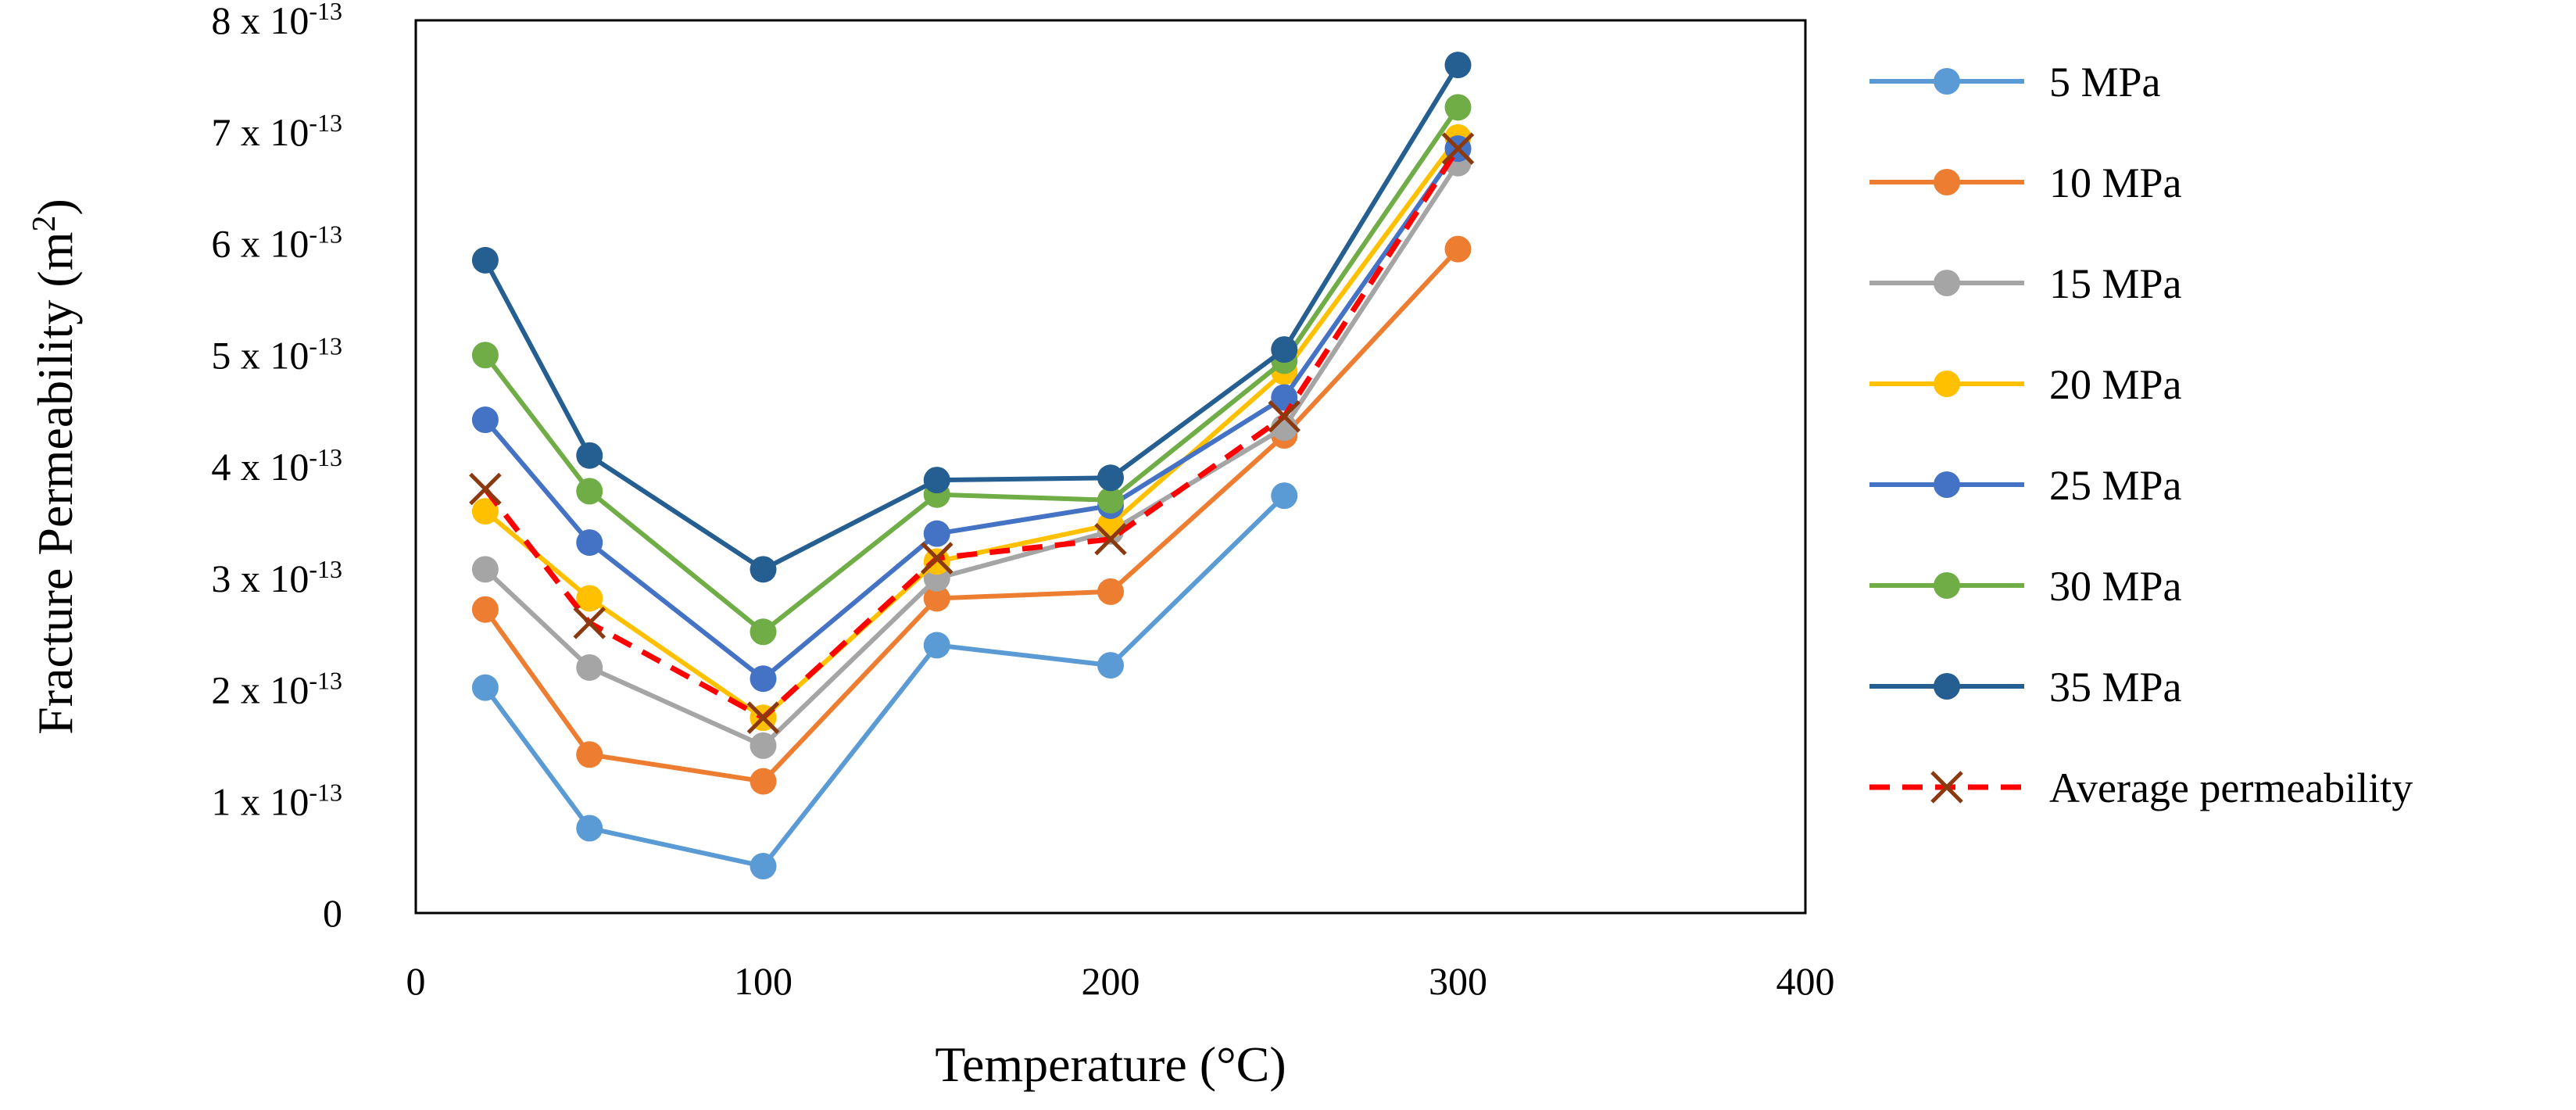 This screenshot has width=2576, height=1110. What do you see at coordinates (2115, 586) in the screenshot?
I see `legend-label: 30 MPa` at bounding box center [2115, 586].